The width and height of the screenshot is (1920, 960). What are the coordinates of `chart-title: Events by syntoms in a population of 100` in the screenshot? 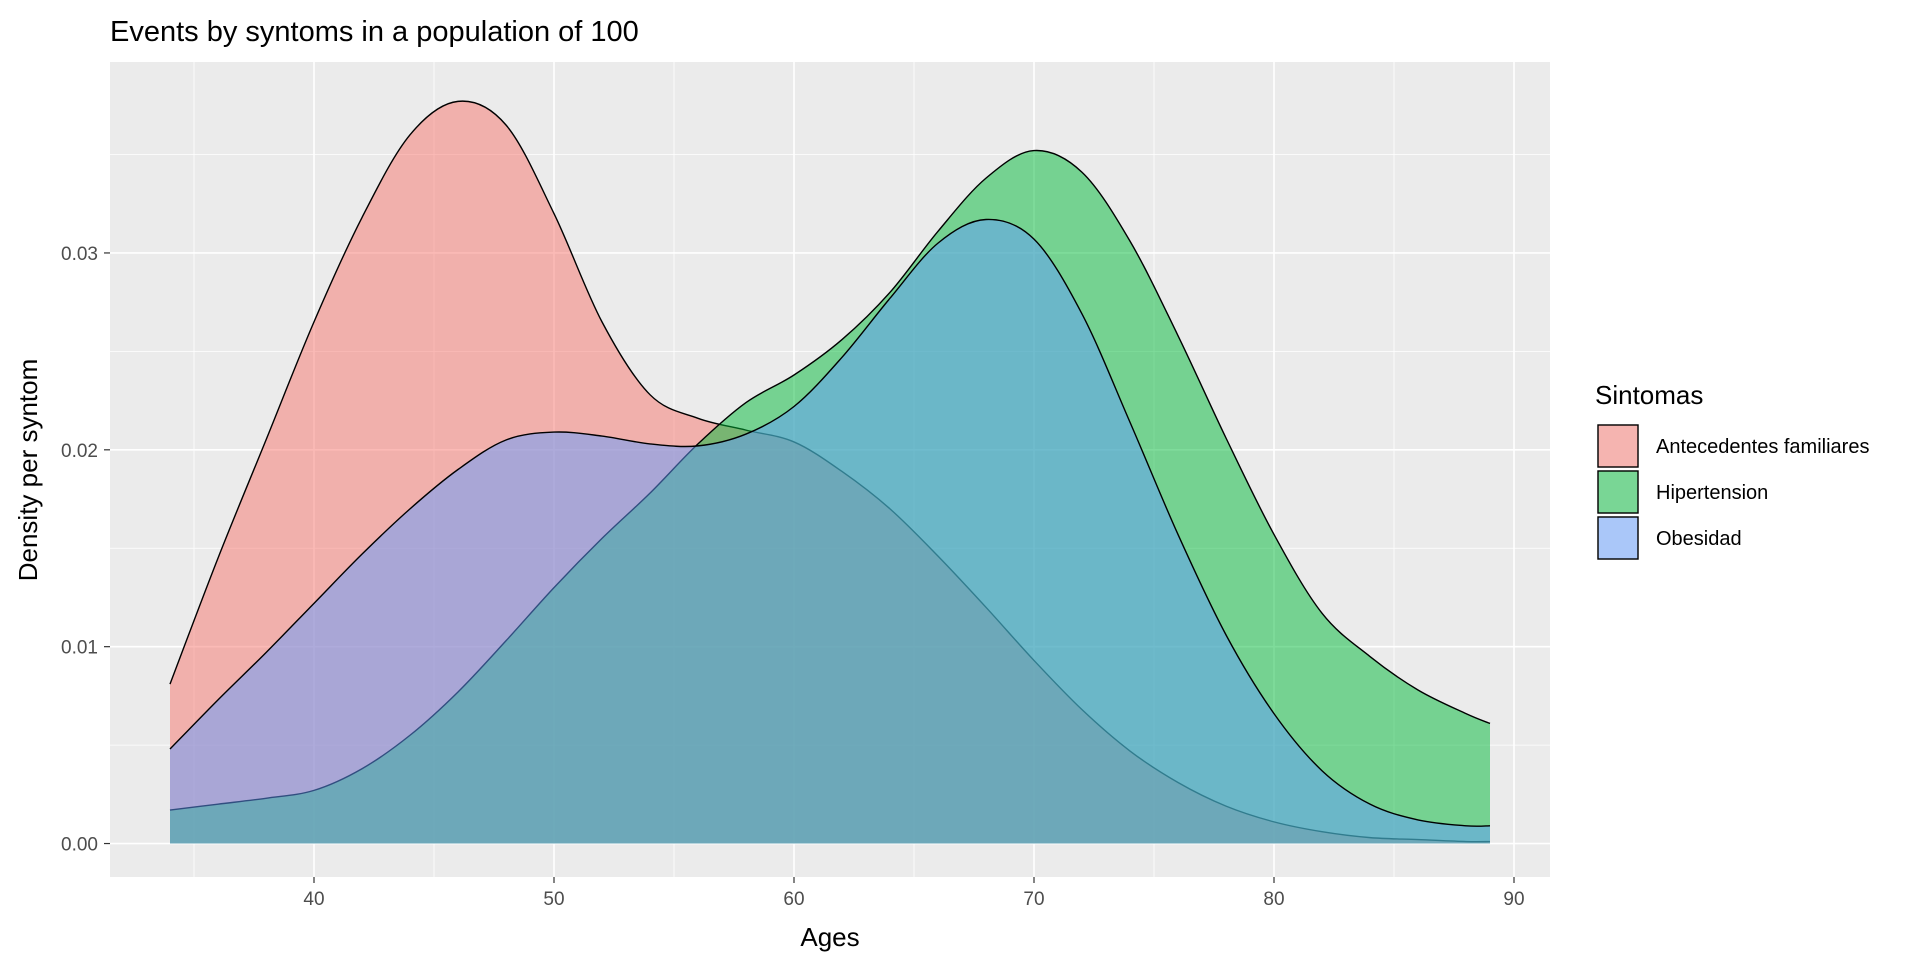 It's located at (374, 32).